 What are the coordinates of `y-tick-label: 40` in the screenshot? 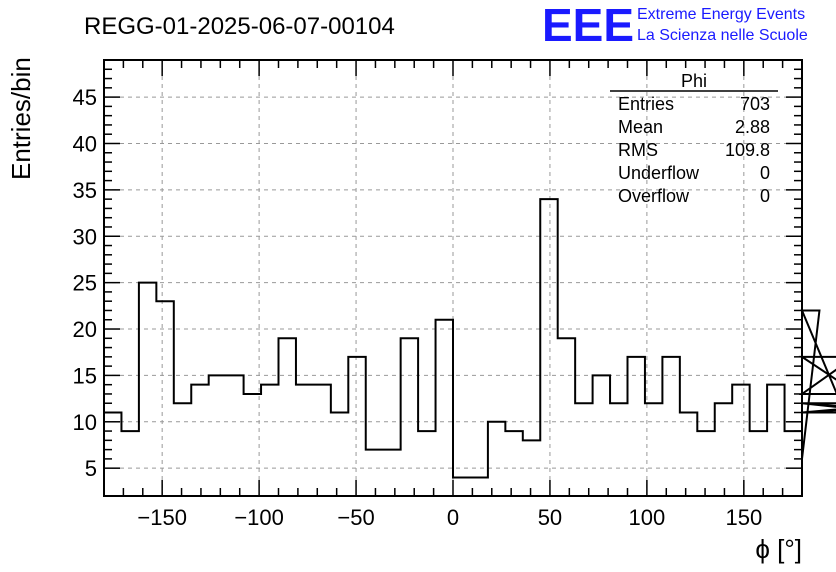 It's located at (85, 143).